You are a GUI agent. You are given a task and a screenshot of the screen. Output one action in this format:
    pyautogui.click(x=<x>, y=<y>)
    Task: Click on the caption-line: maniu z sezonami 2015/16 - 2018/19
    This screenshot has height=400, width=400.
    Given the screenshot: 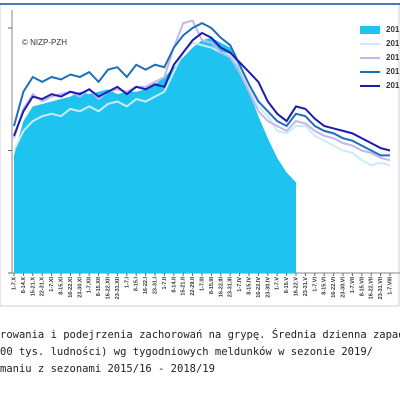 What is the action you would take?
    pyautogui.click(x=107, y=369)
    